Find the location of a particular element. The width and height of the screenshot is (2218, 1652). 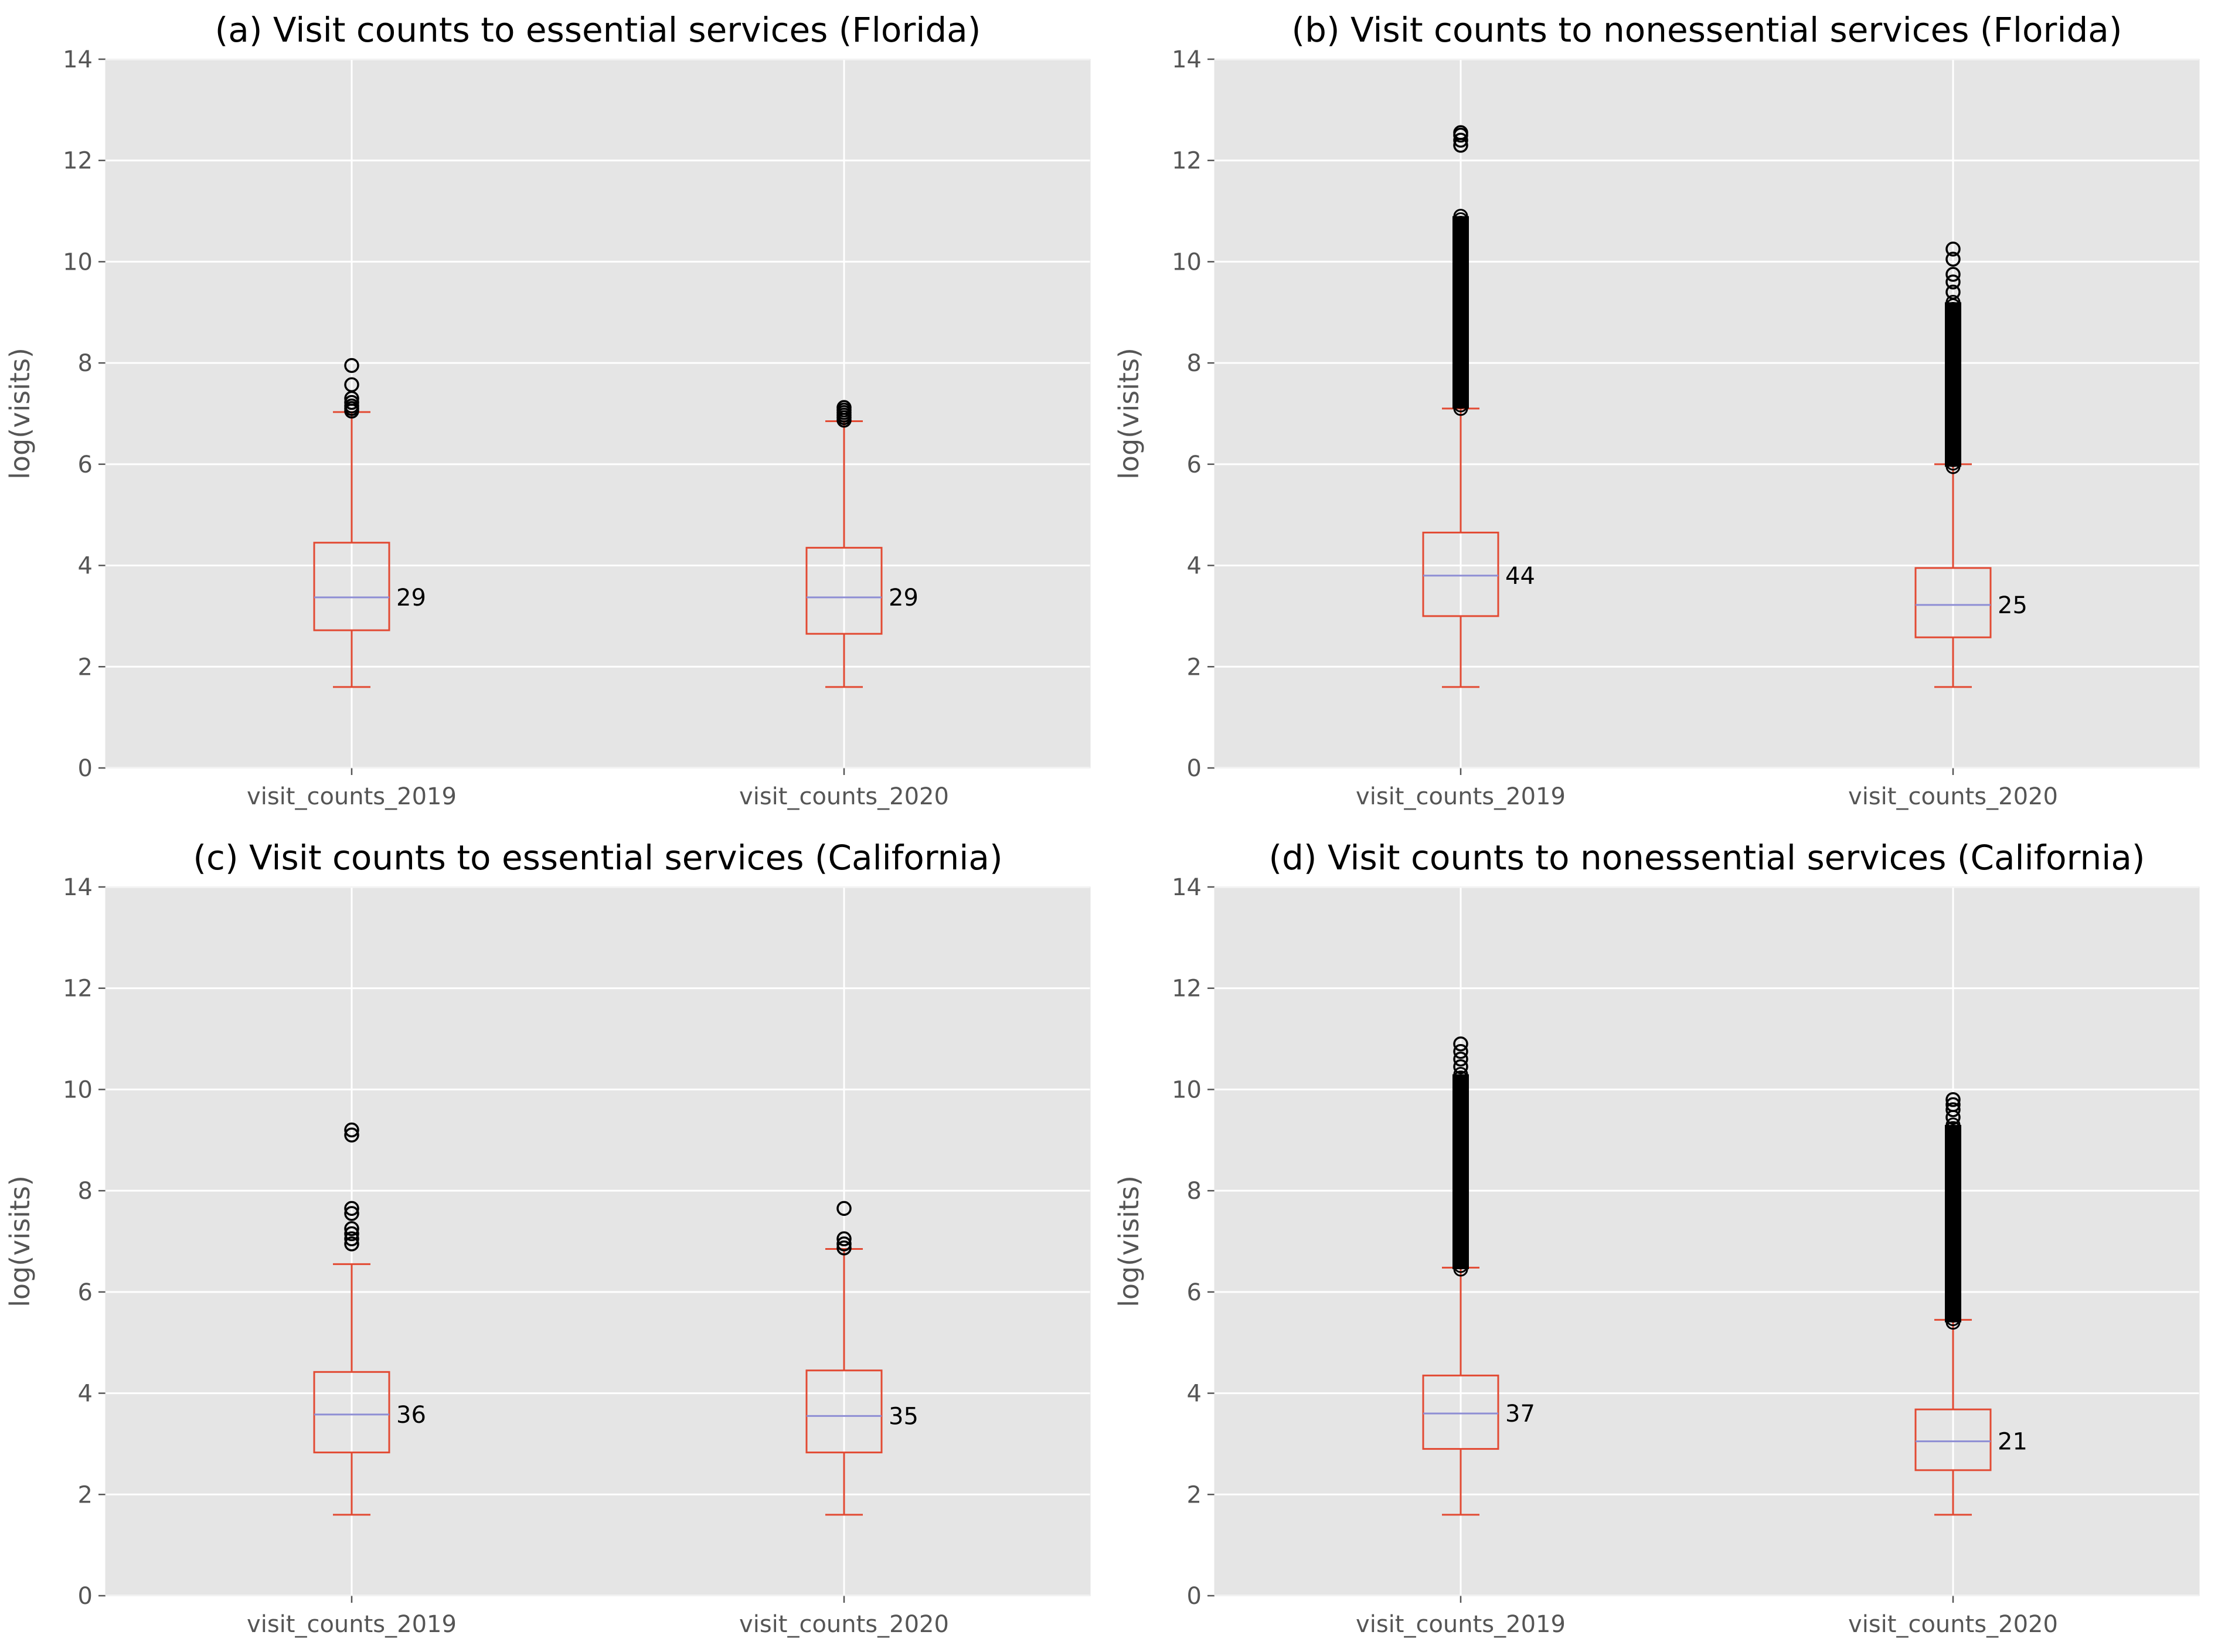

y-tick-label: 0 is located at coordinates (1194, 1597).